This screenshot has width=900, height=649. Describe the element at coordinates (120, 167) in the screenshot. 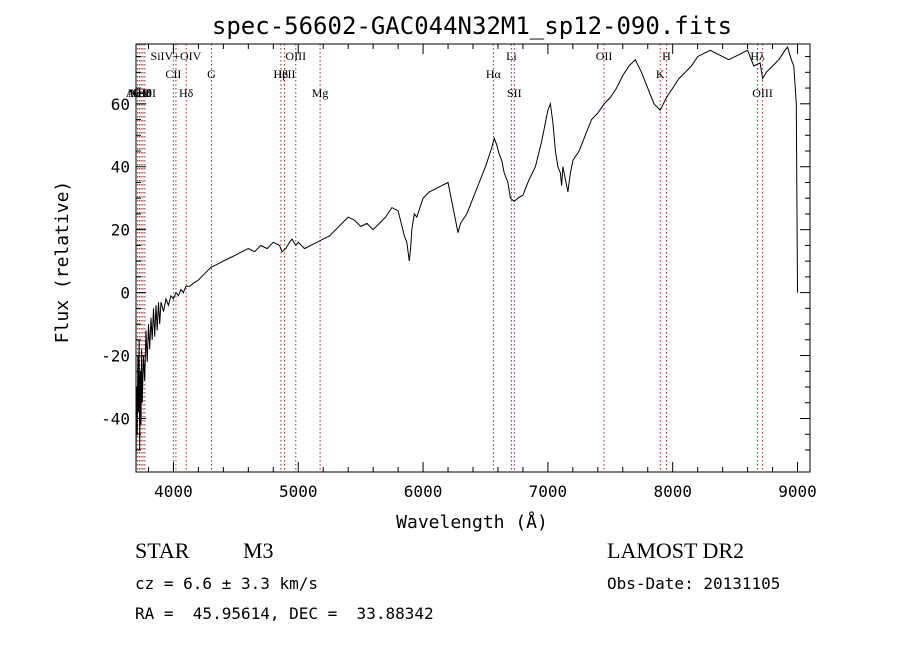

I see `y-tick-label-4: 40` at that location.